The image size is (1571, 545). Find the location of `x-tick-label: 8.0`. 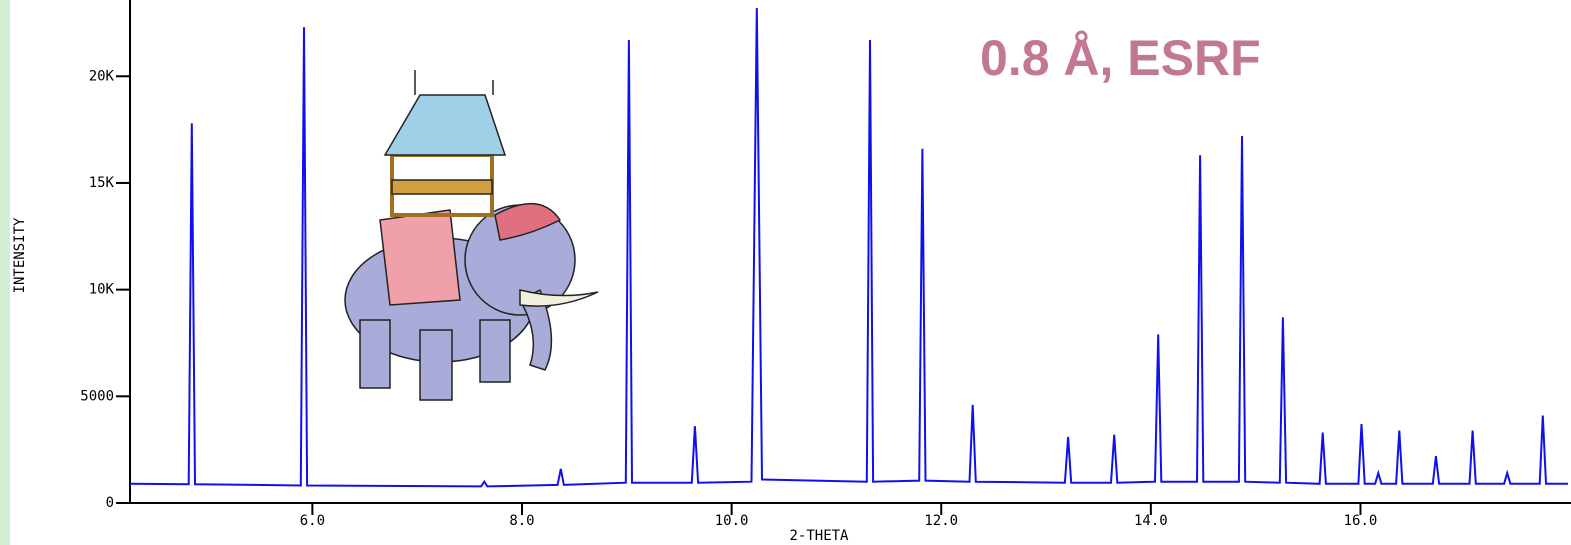

x-tick-label: 8.0 is located at coordinates (521, 521).